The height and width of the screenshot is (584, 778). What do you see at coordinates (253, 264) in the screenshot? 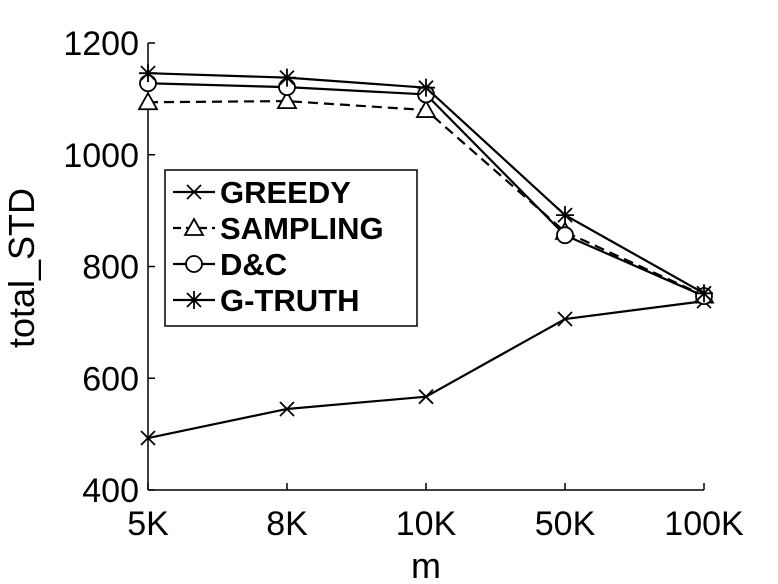
I see `legend-label: D&C` at bounding box center [253, 264].